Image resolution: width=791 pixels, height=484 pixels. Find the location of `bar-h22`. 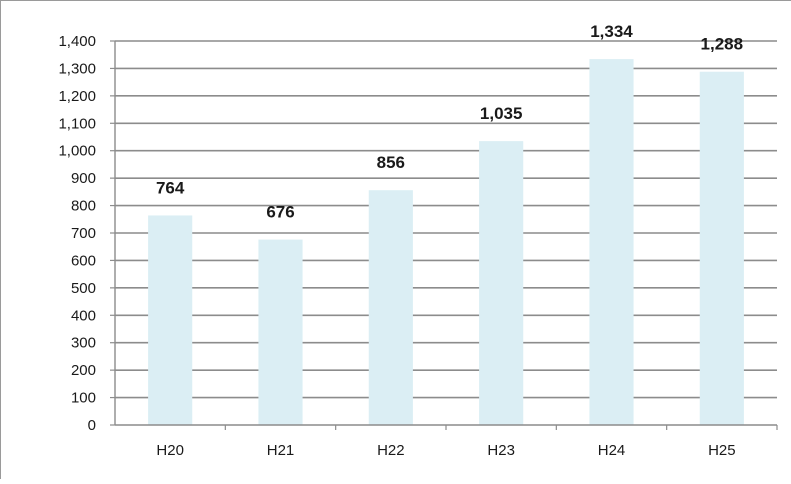

bar-h22 is located at coordinates (390, 307).